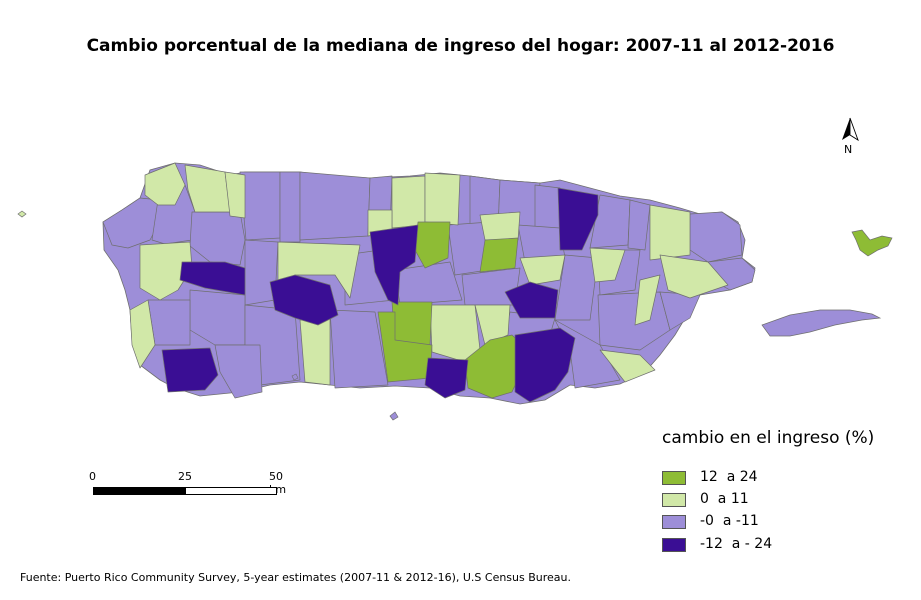  I want to click on legend-label: 12 a 24, so click(729, 477).